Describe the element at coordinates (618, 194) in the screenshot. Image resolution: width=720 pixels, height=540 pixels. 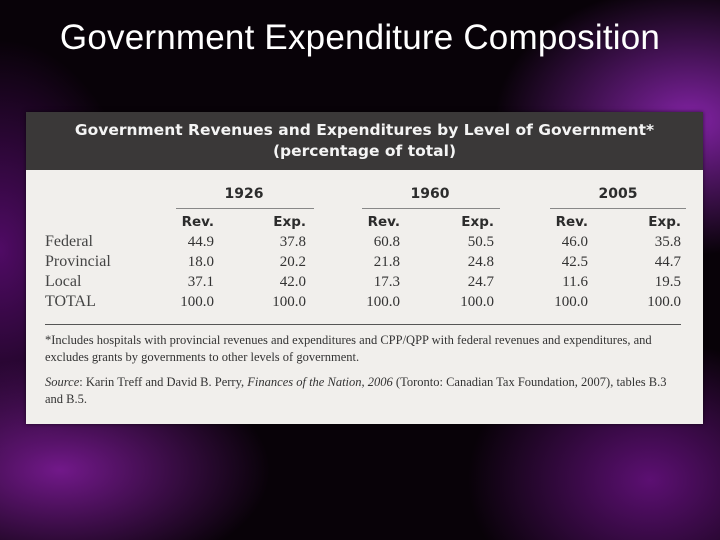
I see `year-header-2005: 2005` at that location.